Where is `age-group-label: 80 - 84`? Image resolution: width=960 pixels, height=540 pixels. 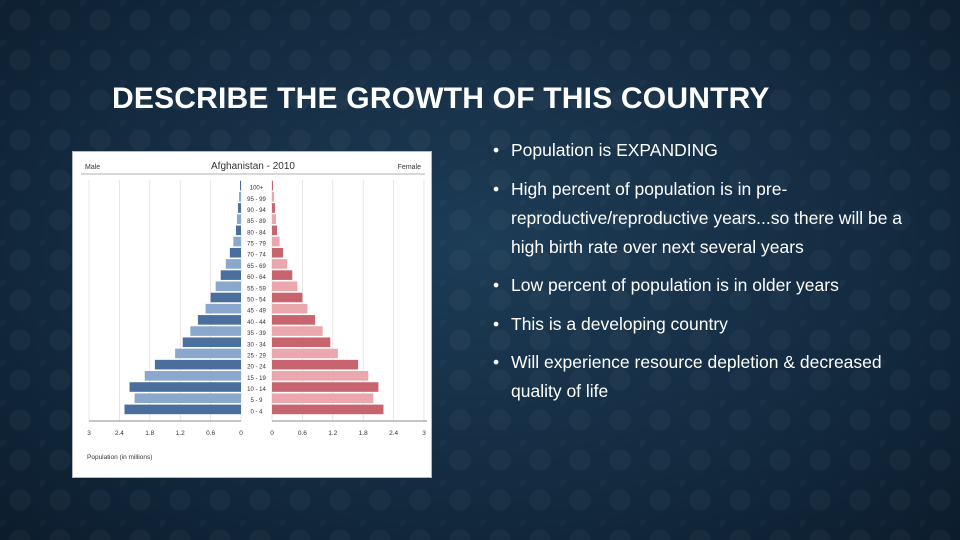 age-group-label: 80 - 84 is located at coordinates (256, 233).